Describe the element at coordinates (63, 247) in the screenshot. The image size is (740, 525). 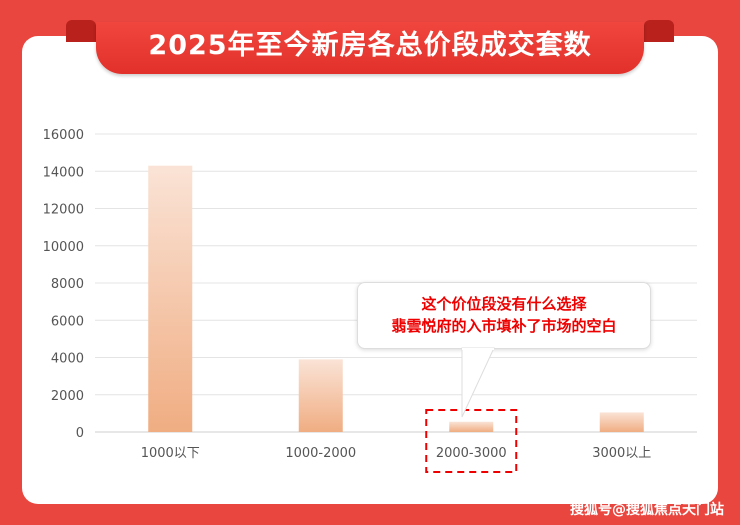
I see `y-tick-label: 10000` at that location.